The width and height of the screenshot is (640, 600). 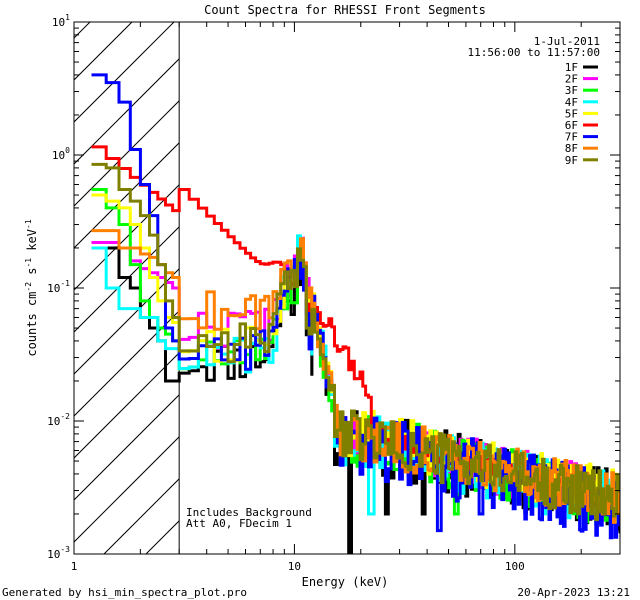 I want to click on legend-label-5F: 5F, so click(x=571, y=113).